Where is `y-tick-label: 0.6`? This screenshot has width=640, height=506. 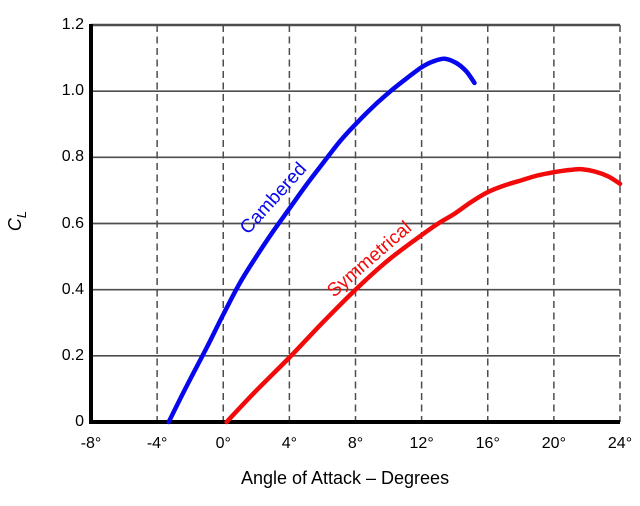 y-tick-label: 0.6 is located at coordinates (72, 223).